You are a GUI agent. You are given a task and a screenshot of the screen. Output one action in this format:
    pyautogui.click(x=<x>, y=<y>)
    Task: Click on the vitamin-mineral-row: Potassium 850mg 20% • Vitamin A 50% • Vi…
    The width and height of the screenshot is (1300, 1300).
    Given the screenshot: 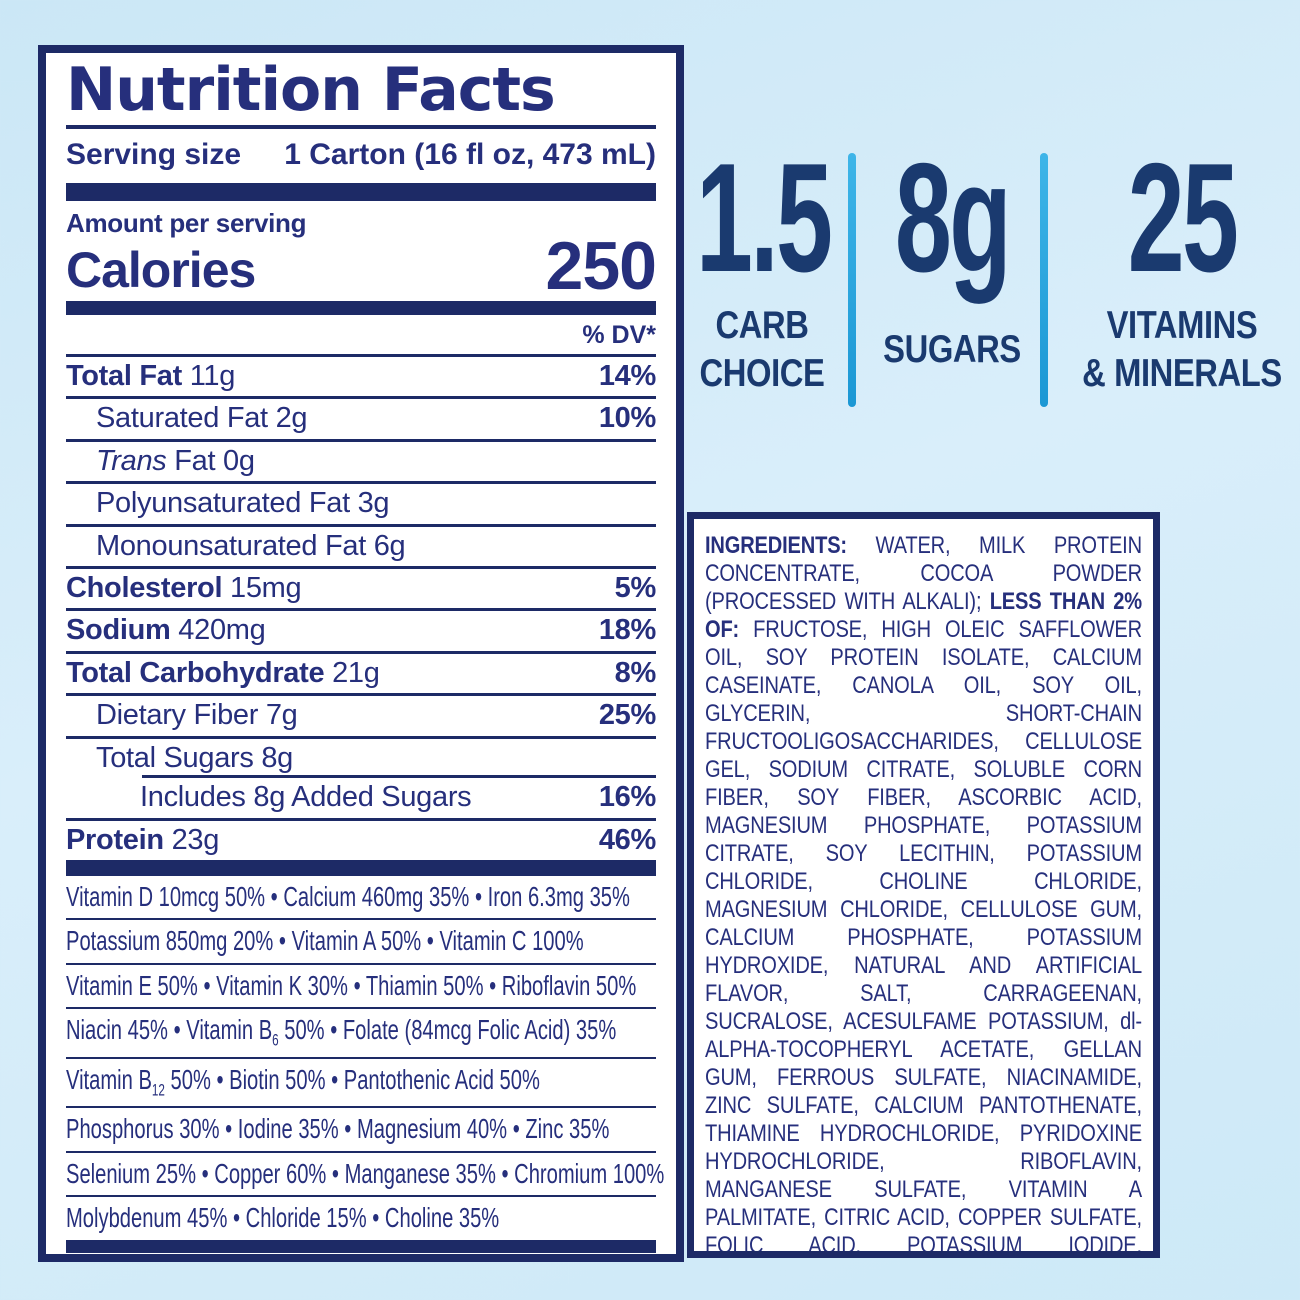 What is the action you would take?
    pyautogui.click(x=361, y=942)
    